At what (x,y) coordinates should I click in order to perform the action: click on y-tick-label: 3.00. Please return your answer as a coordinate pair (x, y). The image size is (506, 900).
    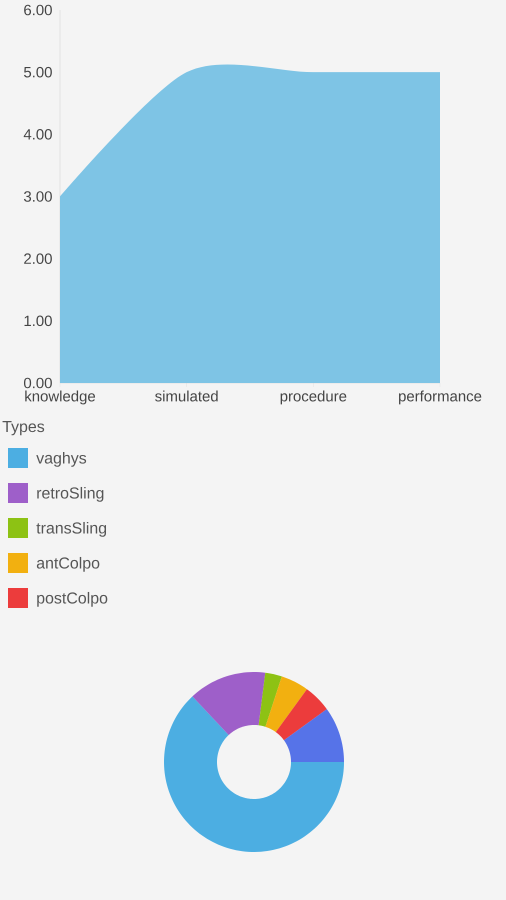
    Looking at the image, I should click on (38, 196).